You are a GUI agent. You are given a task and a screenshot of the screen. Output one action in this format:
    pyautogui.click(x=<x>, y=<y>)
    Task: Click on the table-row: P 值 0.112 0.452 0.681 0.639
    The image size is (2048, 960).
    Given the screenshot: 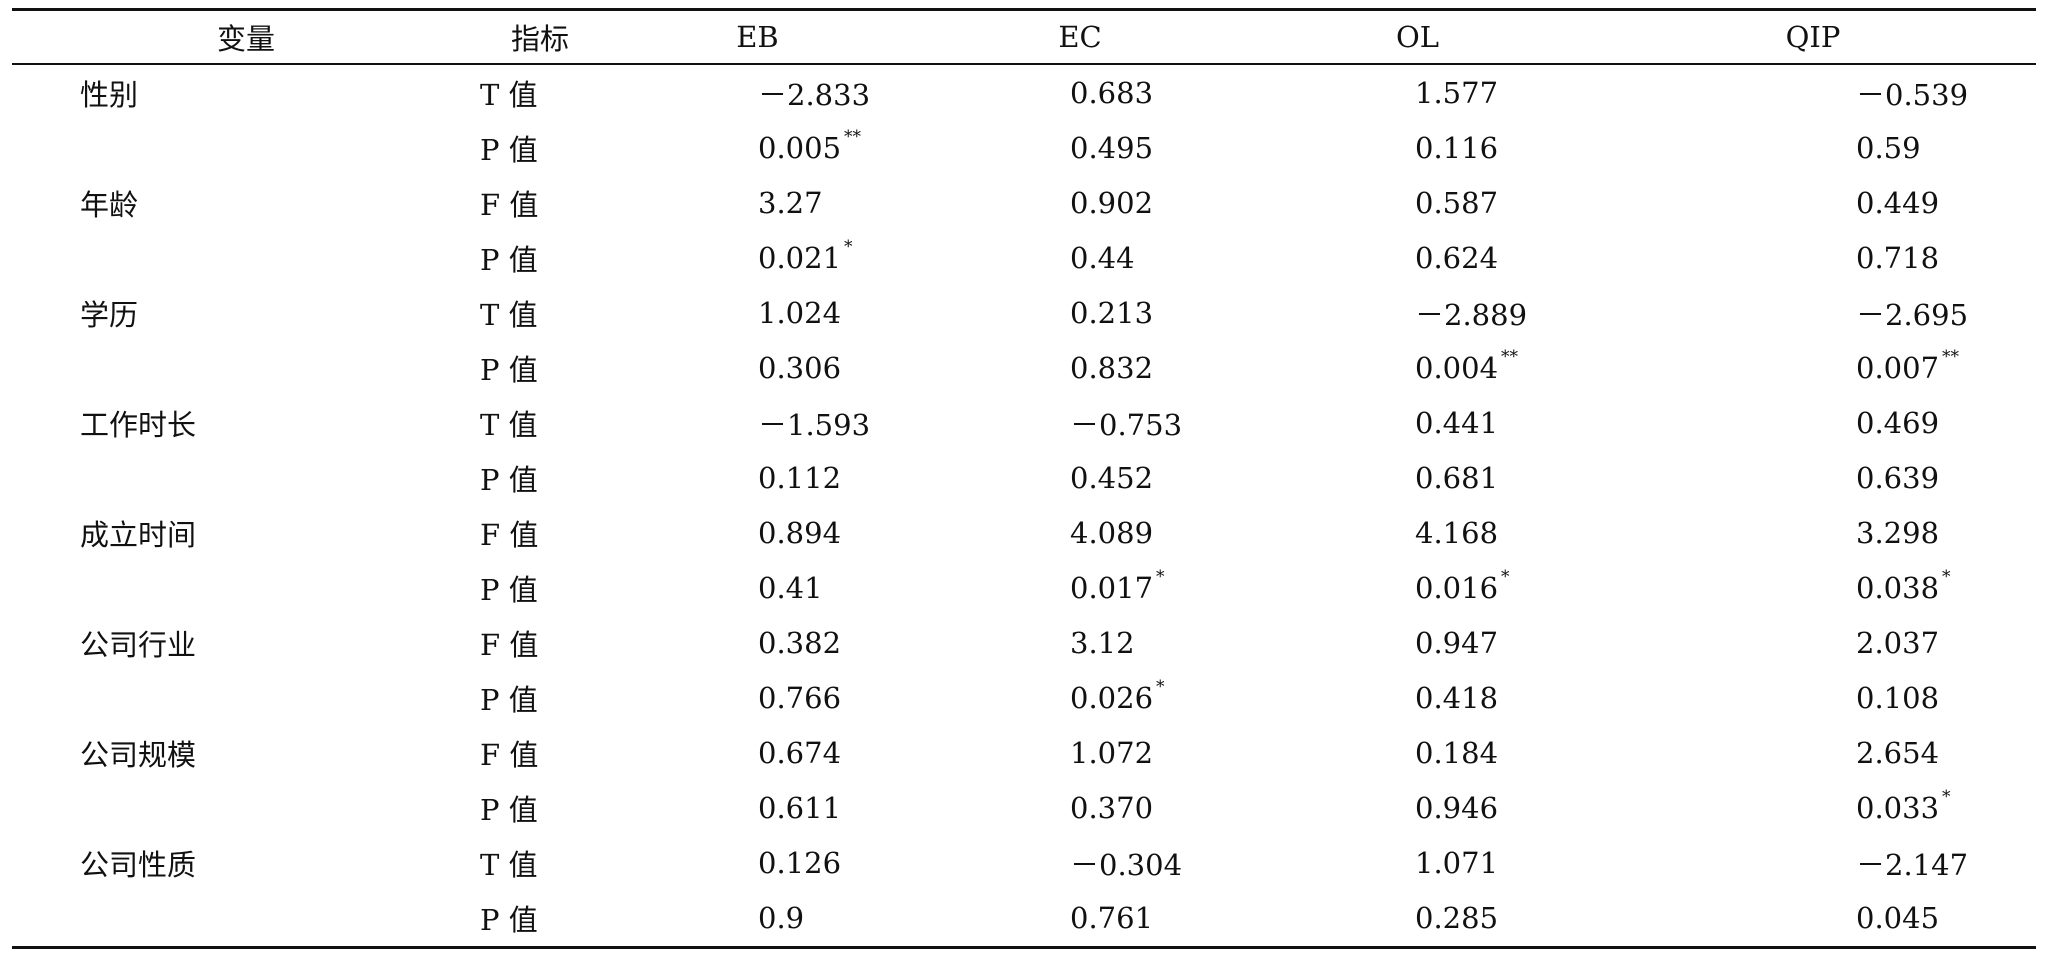 What is the action you would take?
    pyautogui.click(x=1024, y=477)
    